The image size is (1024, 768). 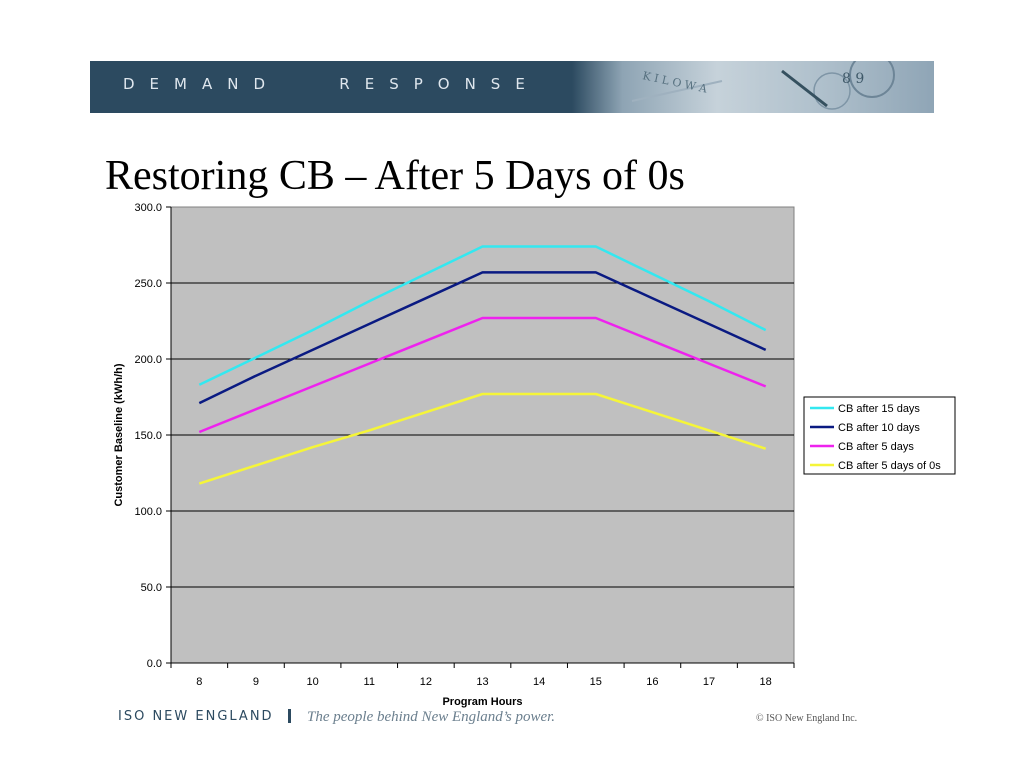 I want to click on footer-org-name: ISO NEW ENGLAND, so click(x=196, y=716).